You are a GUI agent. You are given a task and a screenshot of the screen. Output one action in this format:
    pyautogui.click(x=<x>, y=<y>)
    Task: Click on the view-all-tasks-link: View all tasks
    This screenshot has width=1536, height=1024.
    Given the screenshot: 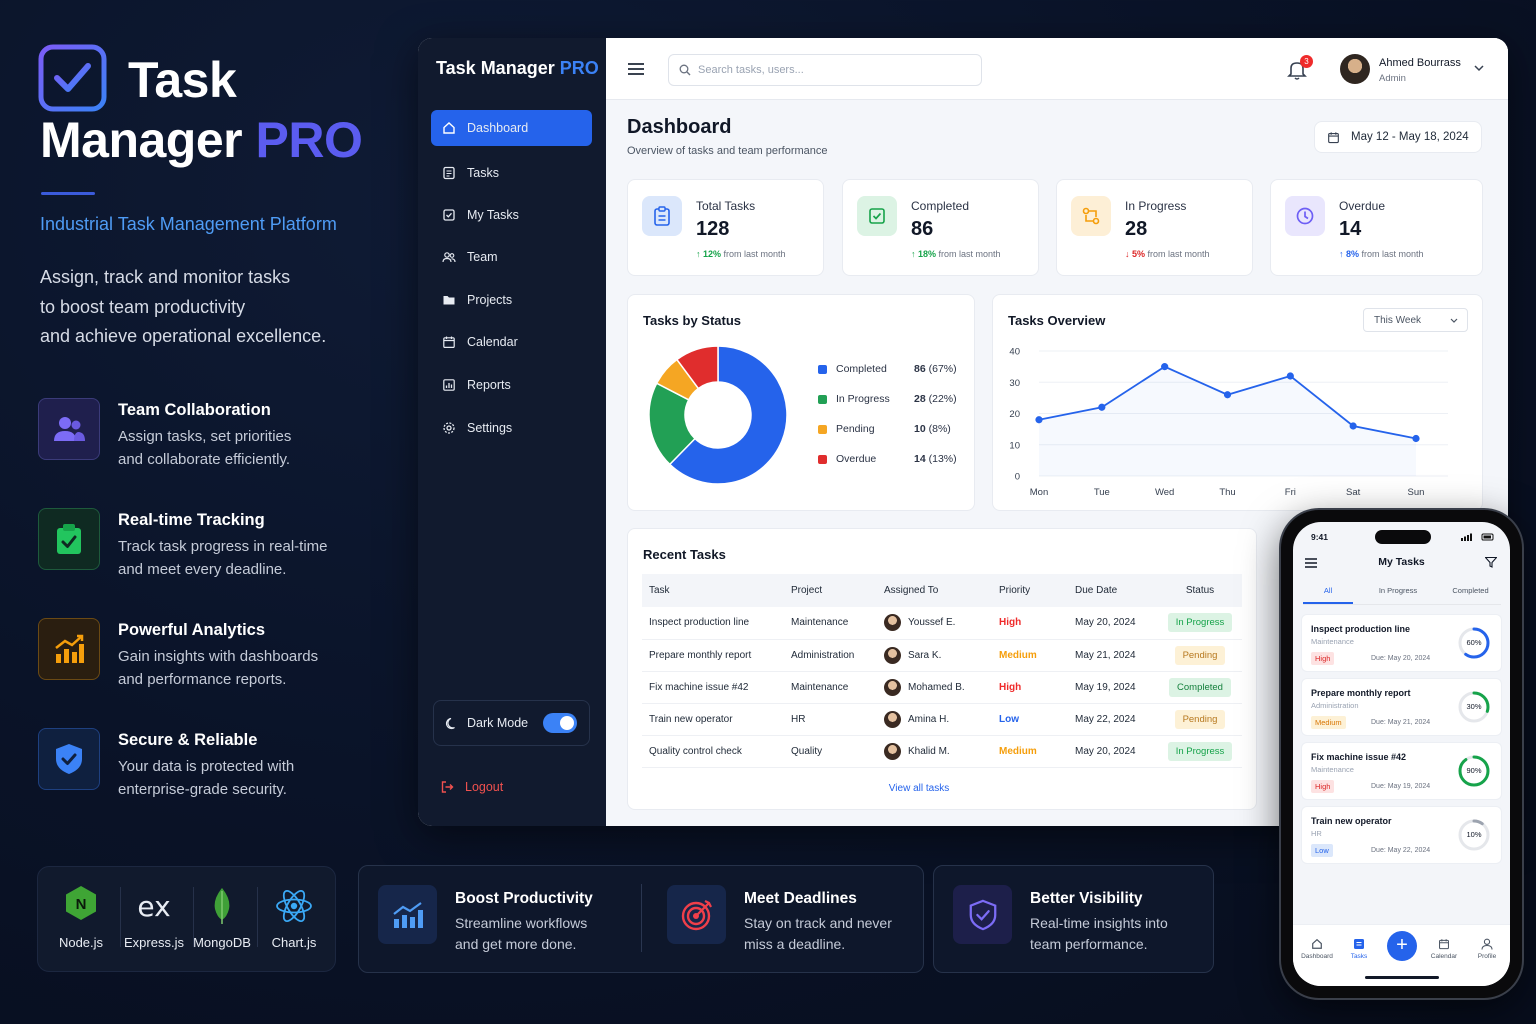 What is the action you would take?
    pyautogui.click(x=919, y=788)
    